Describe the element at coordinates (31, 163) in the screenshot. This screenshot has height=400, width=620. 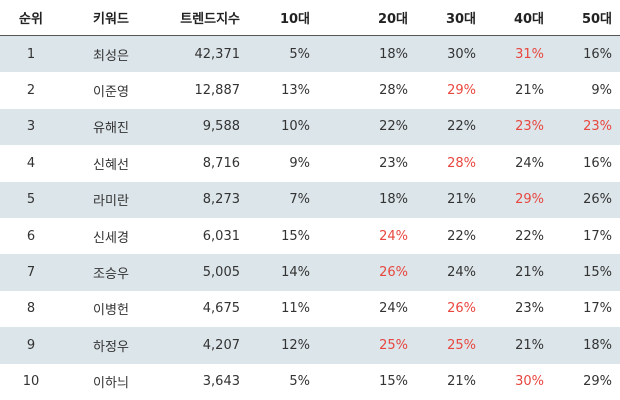
I see `table-cell: 4` at that location.